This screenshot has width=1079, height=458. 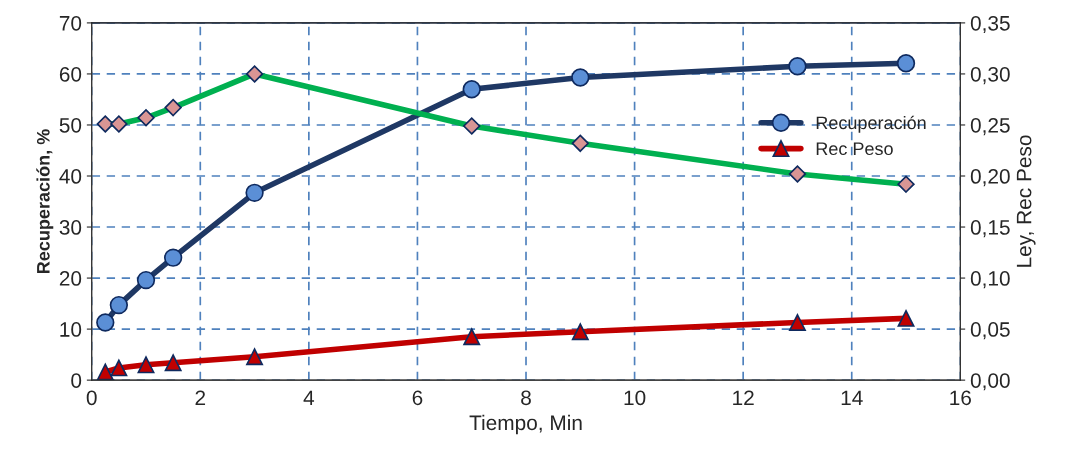 What do you see at coordinates (990, 126) in the screenshot?
I see `y2-tick-label: 0,25` at bounding box center [990, 126].